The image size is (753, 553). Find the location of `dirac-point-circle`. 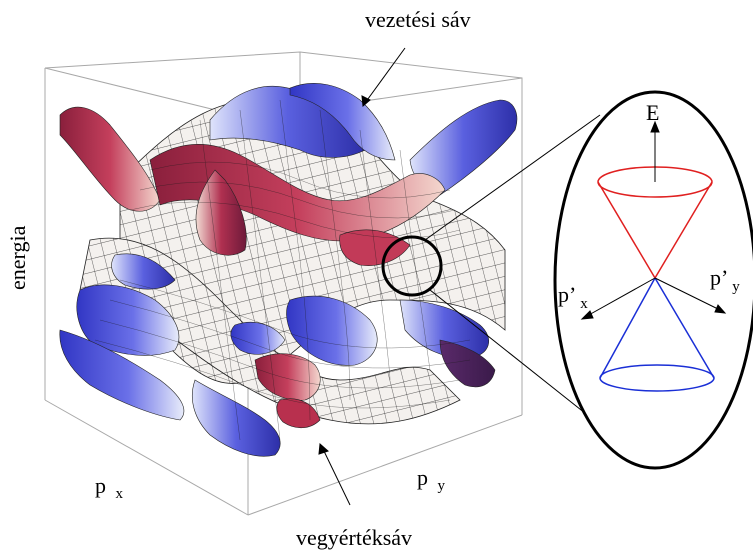

dirac-point-circle is located at coordinates (412, 266).